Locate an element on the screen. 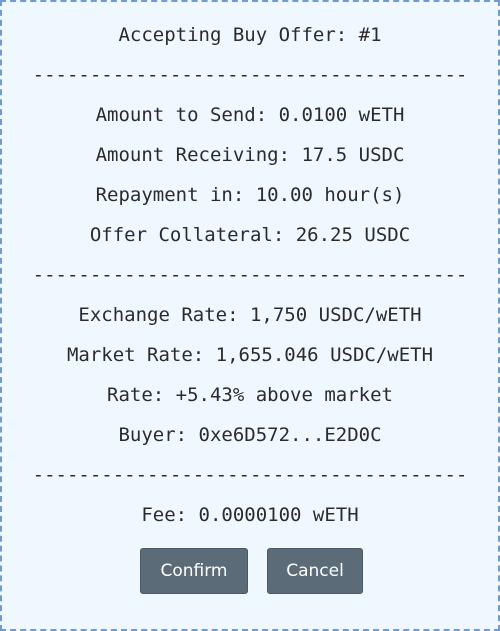  exchange-rate: Exchange Rate: 1,750 USDC/wETH is located at coordinates (250, 315).